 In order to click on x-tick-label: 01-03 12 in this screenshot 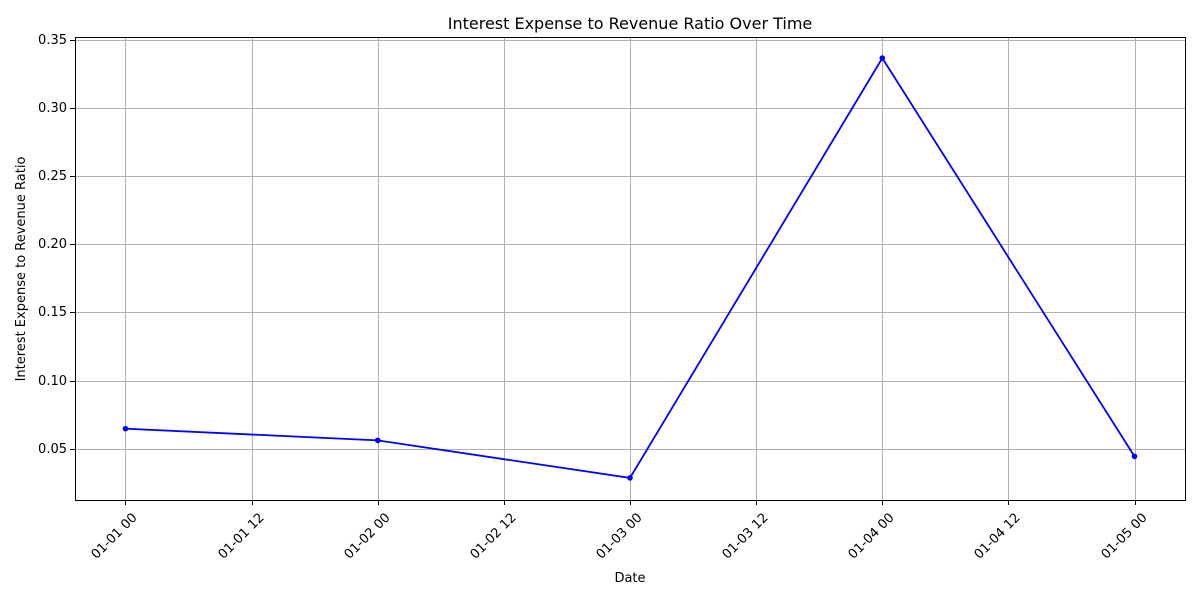, I will do `click(746, 536)`.